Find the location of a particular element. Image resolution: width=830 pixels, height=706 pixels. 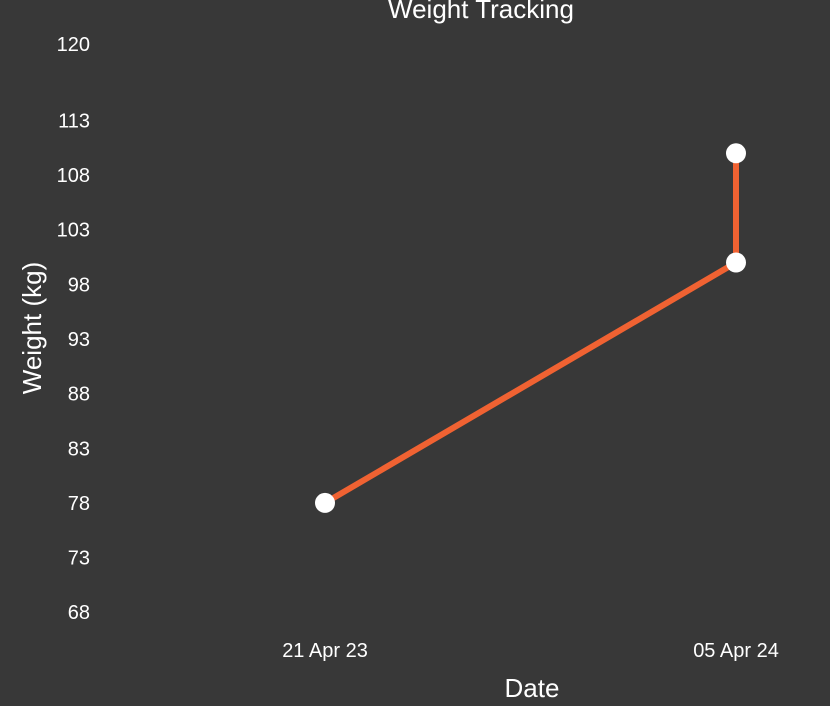

y-tick-label: 98 is located at coordinates (79, 285).